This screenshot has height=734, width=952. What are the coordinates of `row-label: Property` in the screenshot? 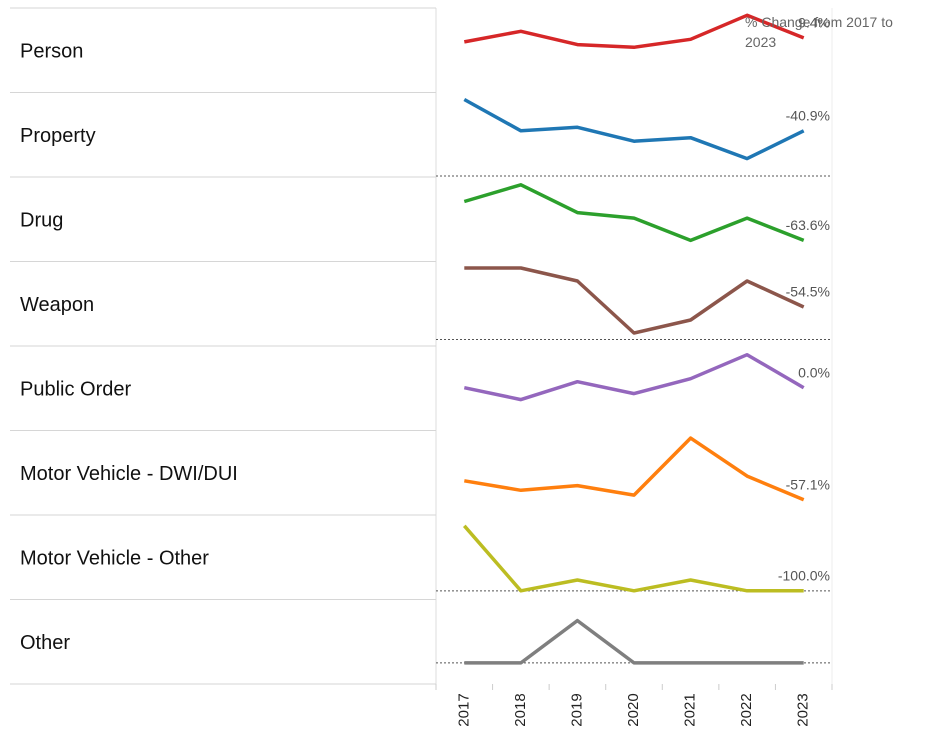 It's located at (58, 136).